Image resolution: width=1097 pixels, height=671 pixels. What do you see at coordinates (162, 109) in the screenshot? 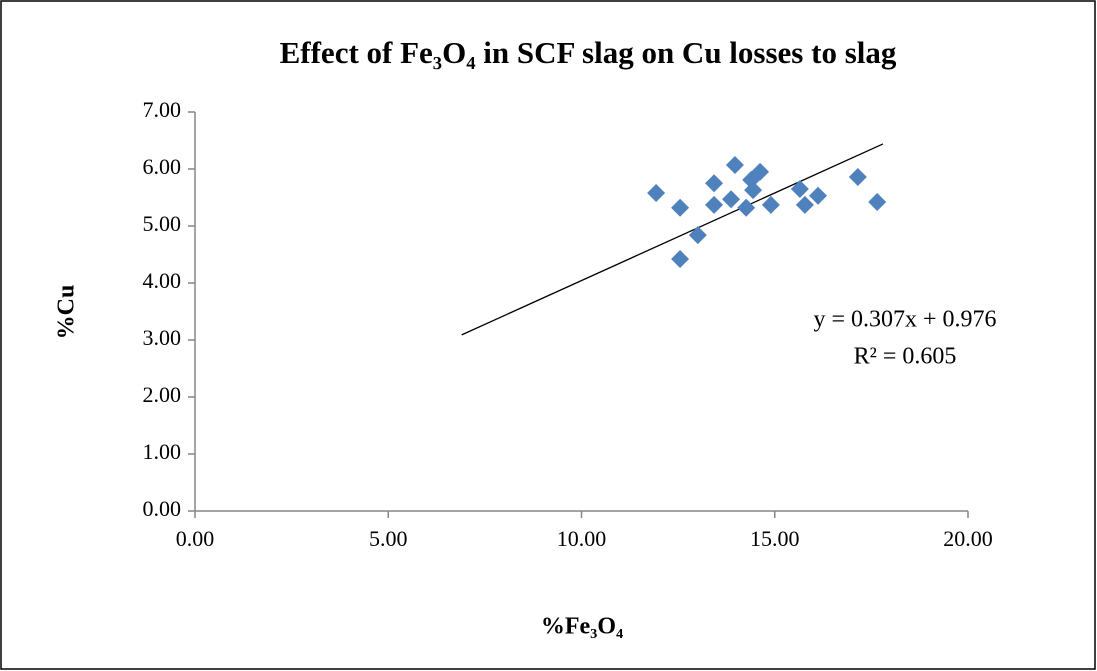
I see `y-tick-label: 7.00` at bounding box center [162, 109].